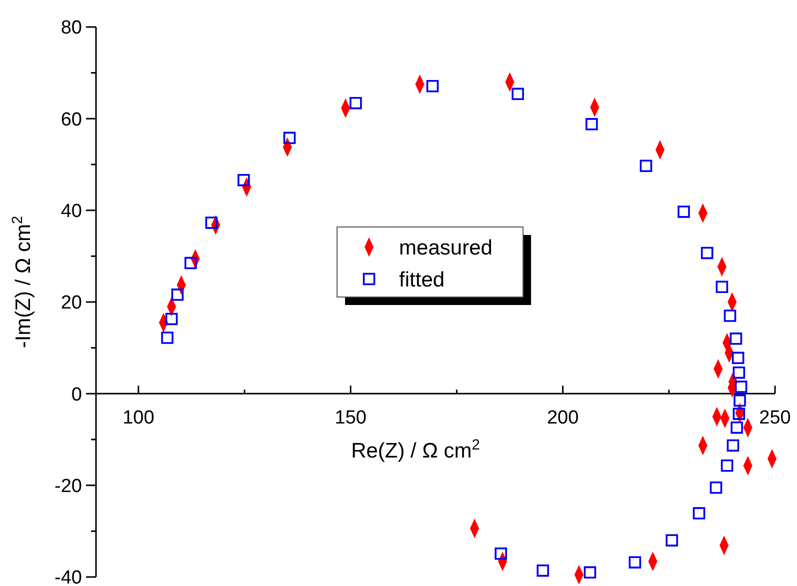 The height and width of the screenshot is (586, 797). What do you see at coordinates (71, 303) in the screenshot?
I see `y-tick-label: 20` at bounding box center [71, 303].